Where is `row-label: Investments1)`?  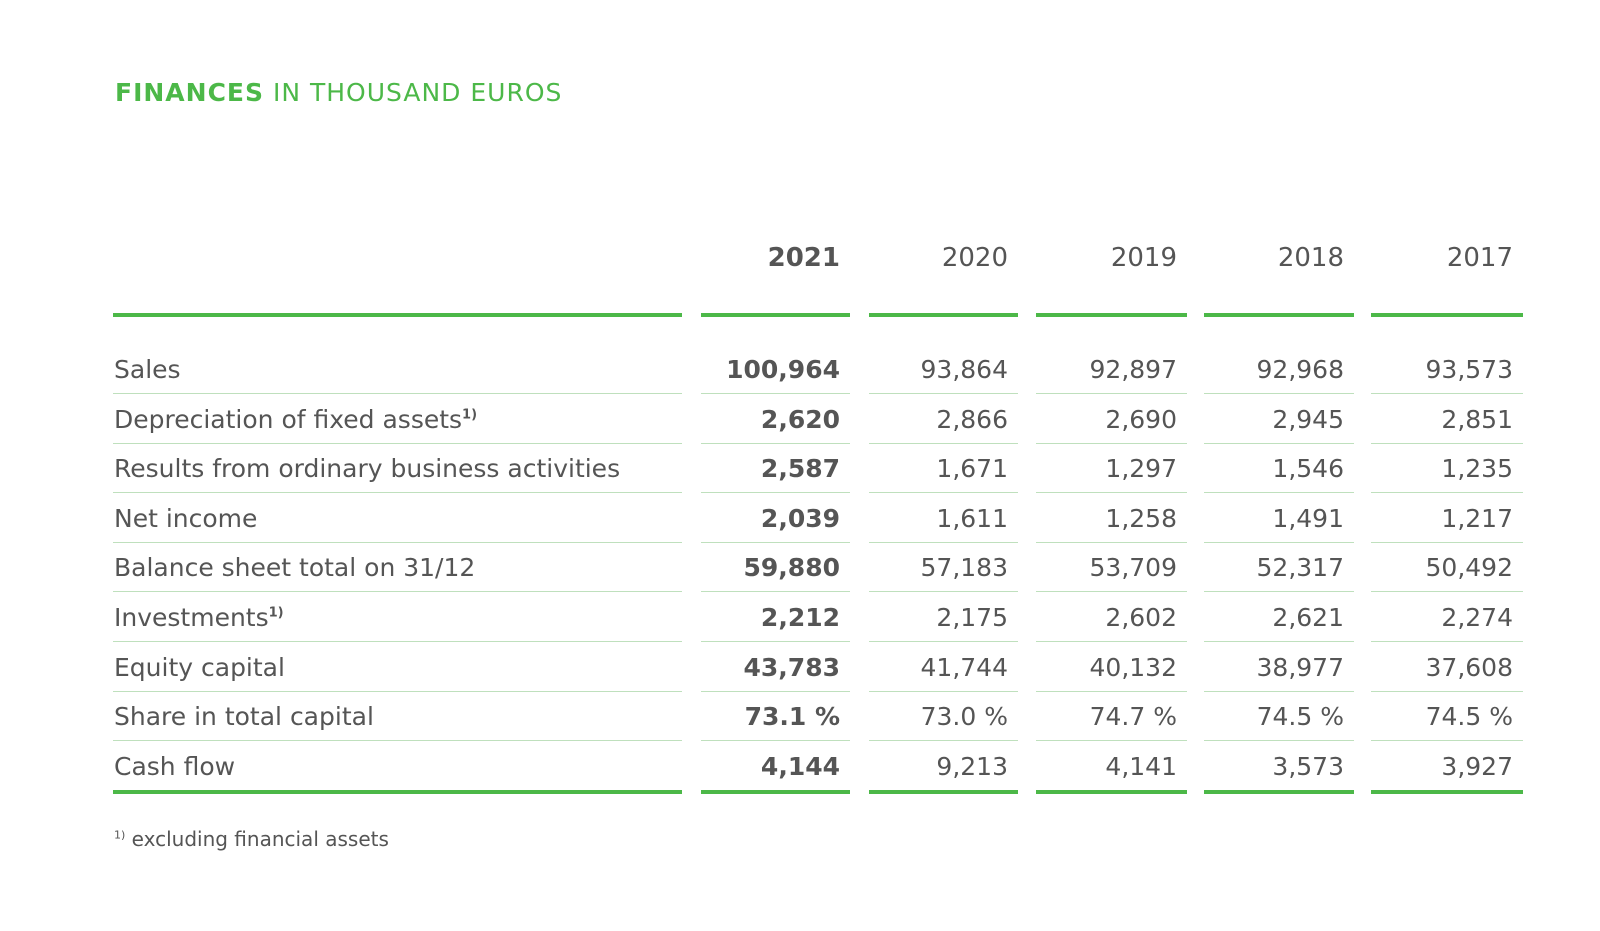
row-label: Investments1) is located at coordinates (199, 617).